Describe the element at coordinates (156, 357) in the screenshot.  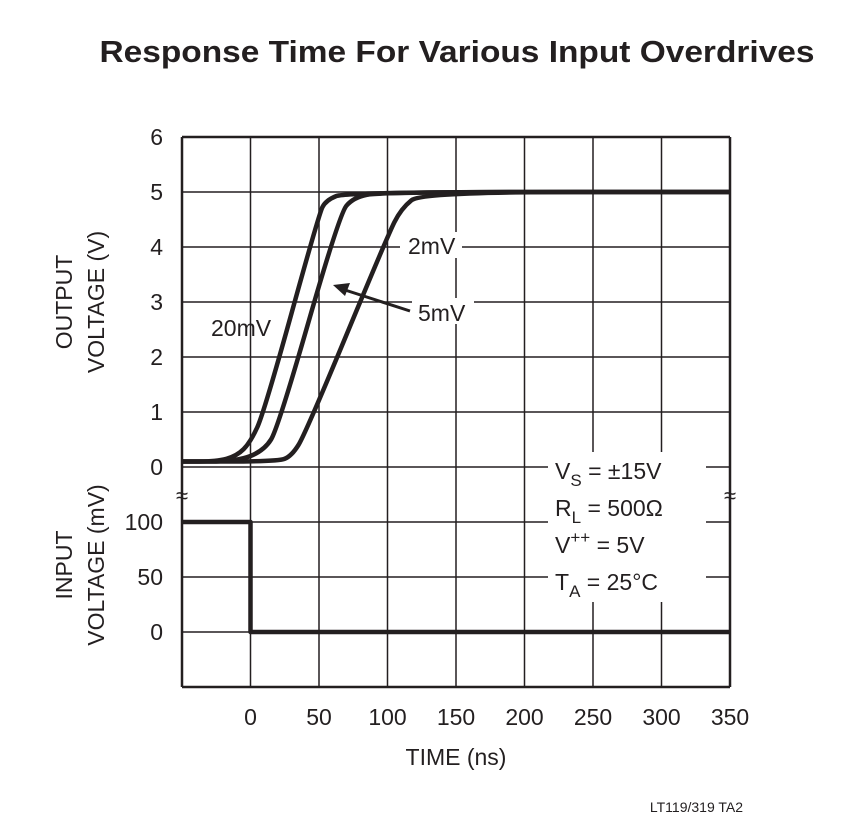
I see `output-y-tick-label: 2` at that location.